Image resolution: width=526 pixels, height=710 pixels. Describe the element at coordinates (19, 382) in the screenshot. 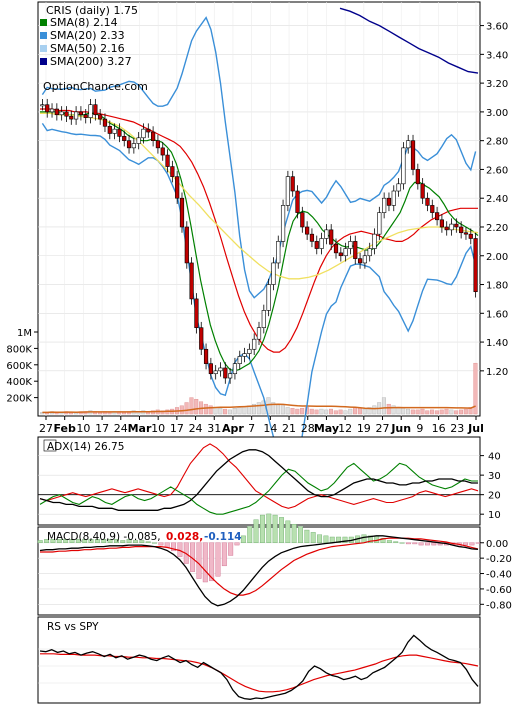

I see `y-tick-label: 400K` at that location.